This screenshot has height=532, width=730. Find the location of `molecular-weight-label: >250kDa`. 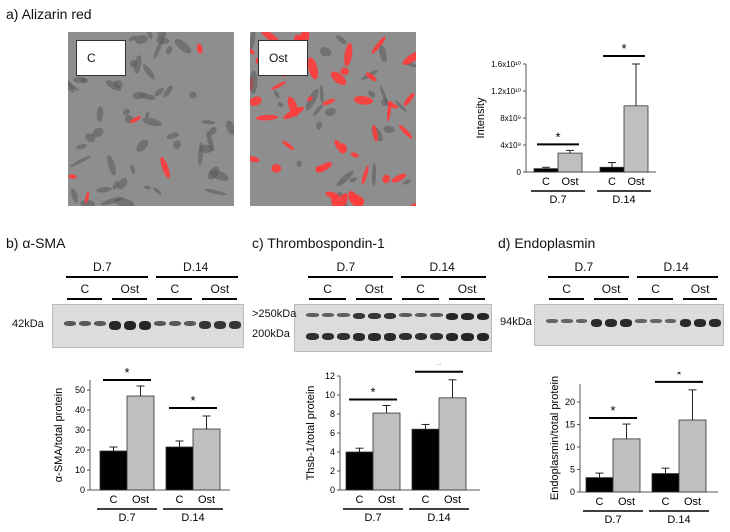

molecular-weight-label: >250kDa is located at coordinates (274, 314).